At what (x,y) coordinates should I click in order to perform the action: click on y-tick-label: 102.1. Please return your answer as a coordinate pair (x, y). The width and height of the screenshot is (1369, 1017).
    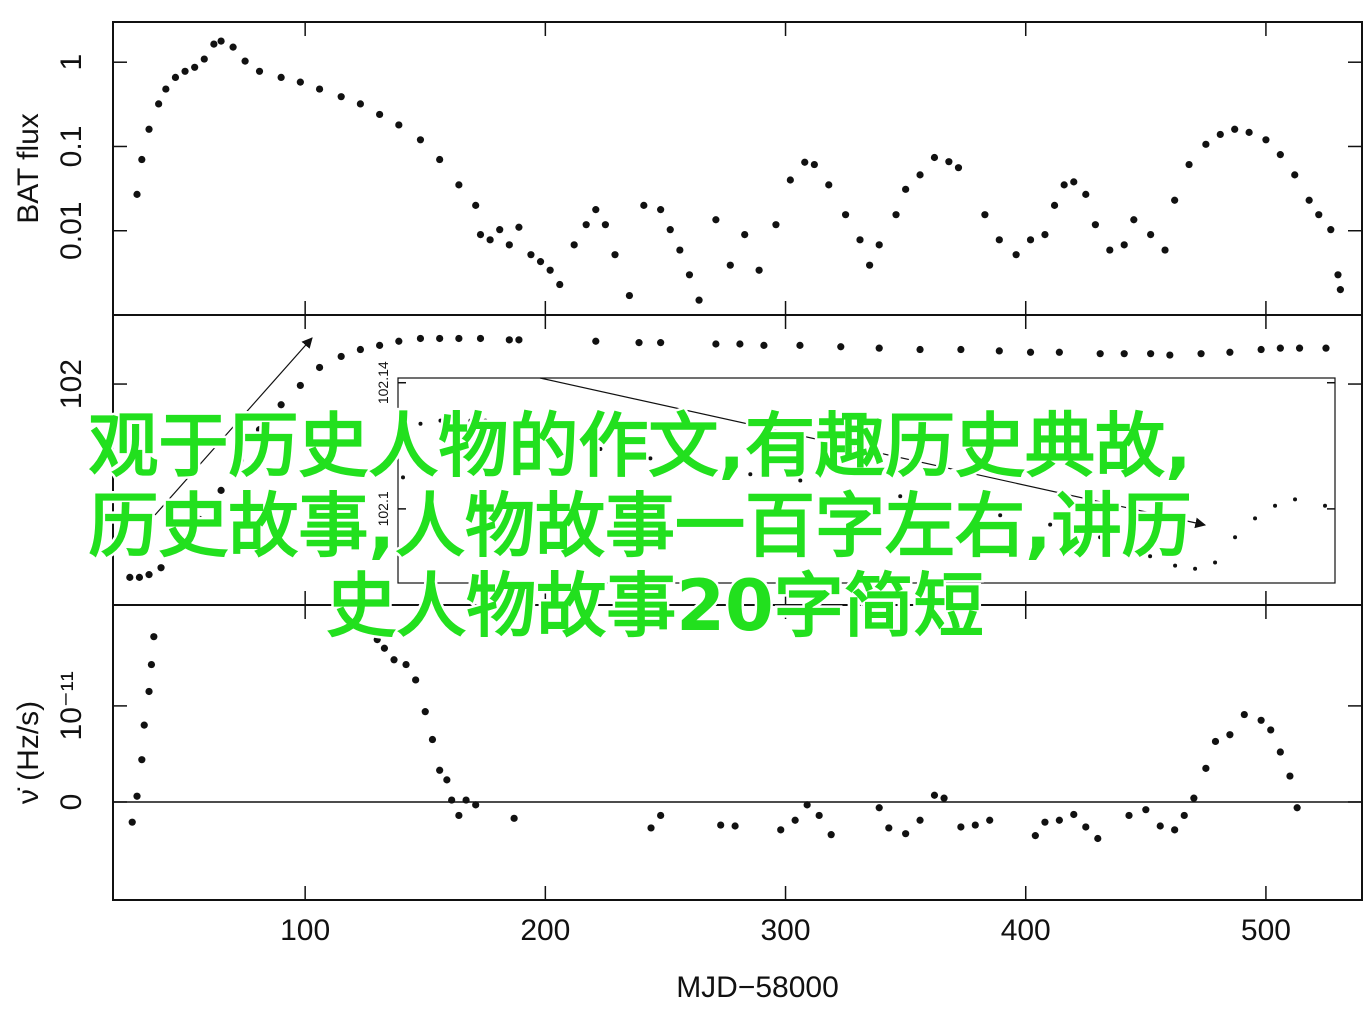
    Looking at the image, I should click on (383, 508).